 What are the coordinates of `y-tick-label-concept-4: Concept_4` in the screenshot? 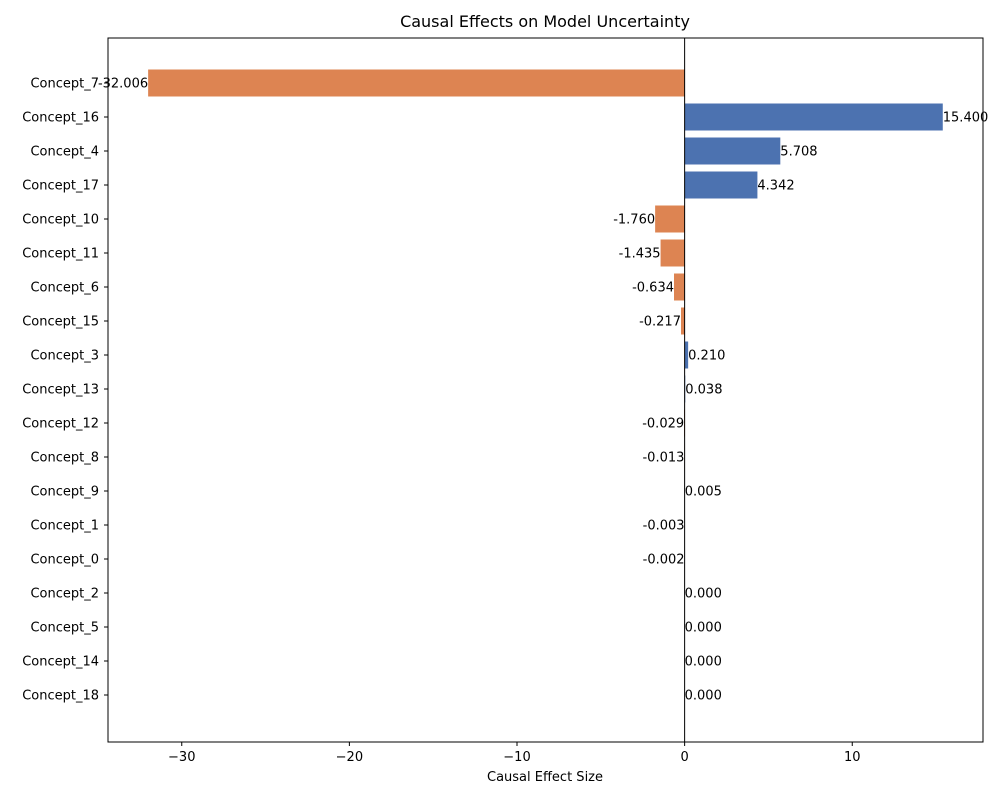 It's located at (64, 152).